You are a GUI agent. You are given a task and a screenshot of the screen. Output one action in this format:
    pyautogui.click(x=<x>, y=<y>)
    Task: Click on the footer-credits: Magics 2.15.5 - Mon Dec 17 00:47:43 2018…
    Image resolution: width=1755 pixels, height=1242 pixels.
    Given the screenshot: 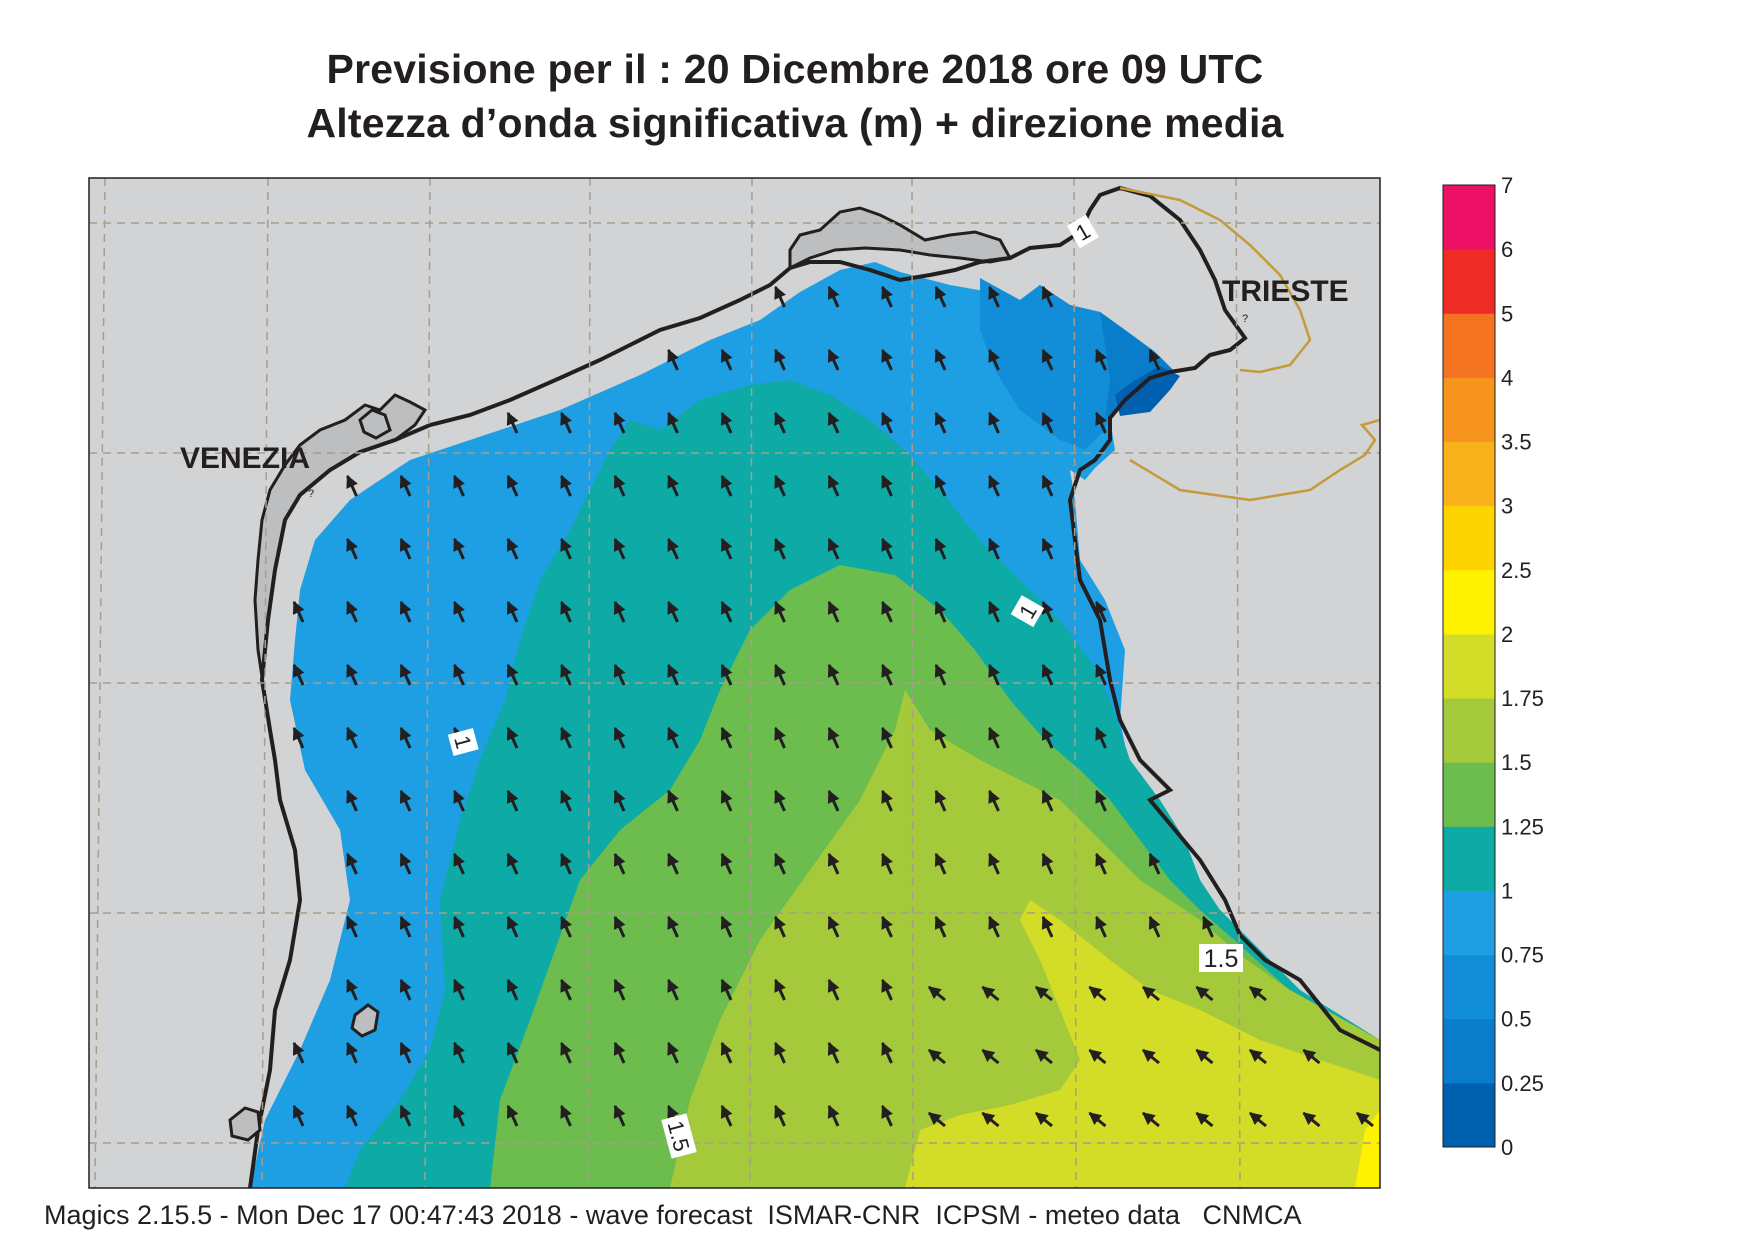 What is the action you would take?
    pyautogui.click(x=673, y=1215)
    